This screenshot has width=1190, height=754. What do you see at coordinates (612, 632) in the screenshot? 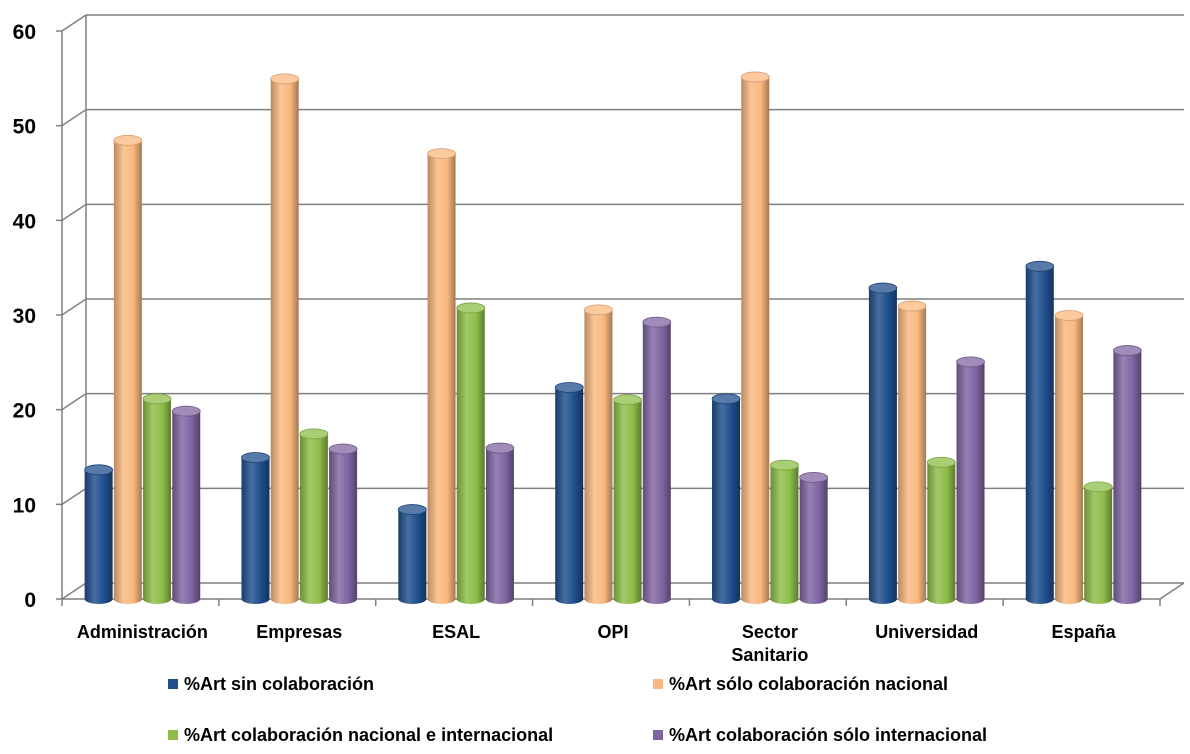
I see `x-tick-label: OPI` at bounding box center [612, 632].